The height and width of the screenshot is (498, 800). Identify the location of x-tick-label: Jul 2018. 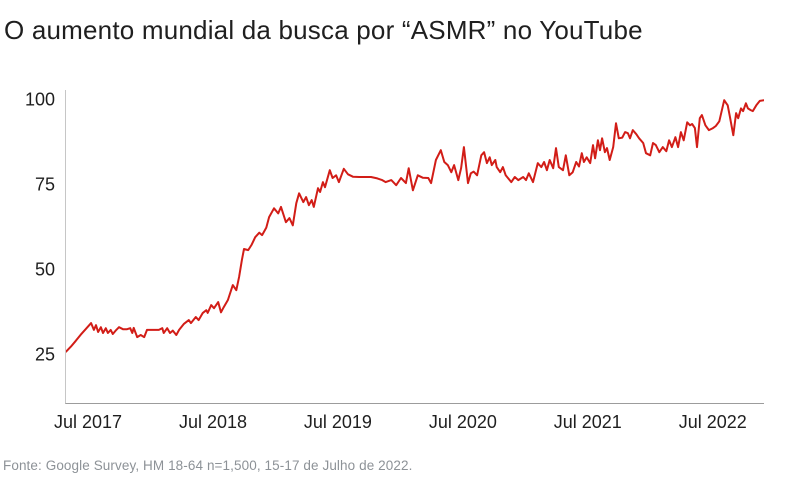
(212, 422).